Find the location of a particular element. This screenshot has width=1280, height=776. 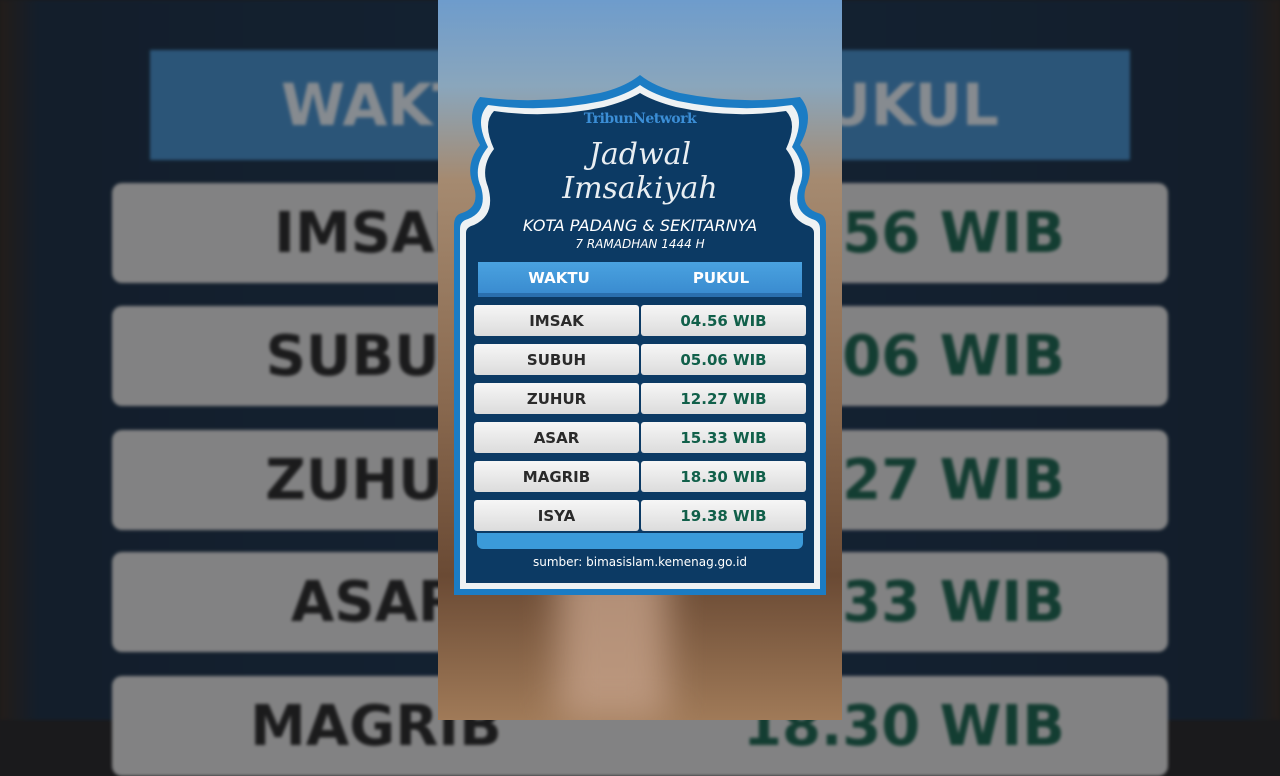

title-line-1: Jadwal is located at coordinates (640, 154).